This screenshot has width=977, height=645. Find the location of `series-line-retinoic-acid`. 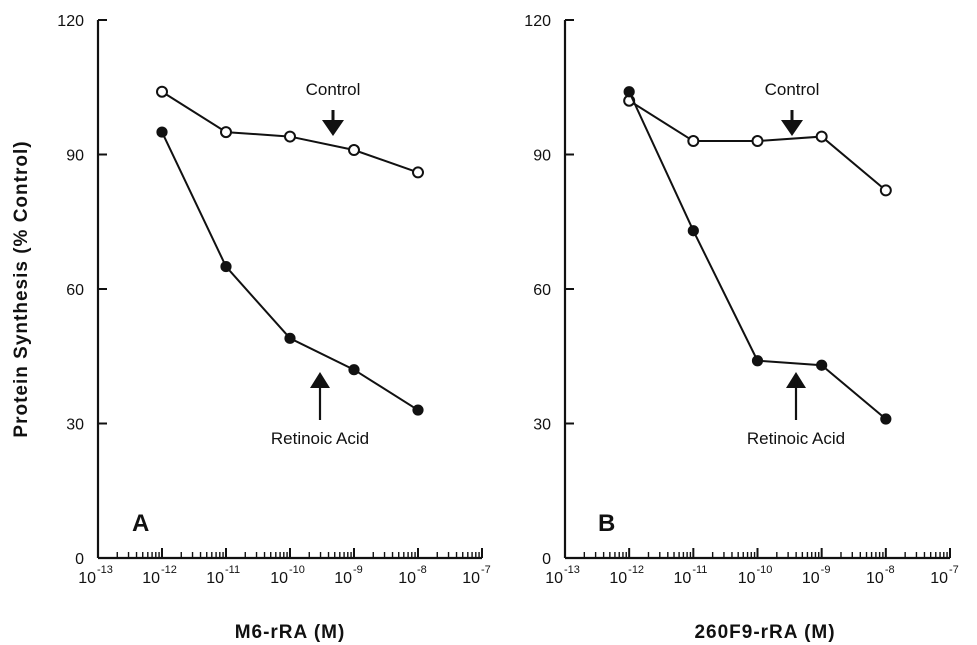

series-line-retinoic-acid is located at coordinates (290, 271).